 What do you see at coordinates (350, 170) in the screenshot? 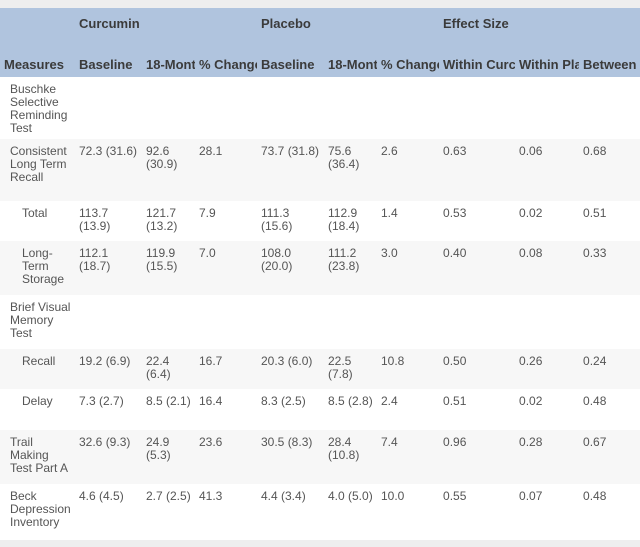
I see `table-cell: 75.6 (36.4)` at bounding box center [350, 170].